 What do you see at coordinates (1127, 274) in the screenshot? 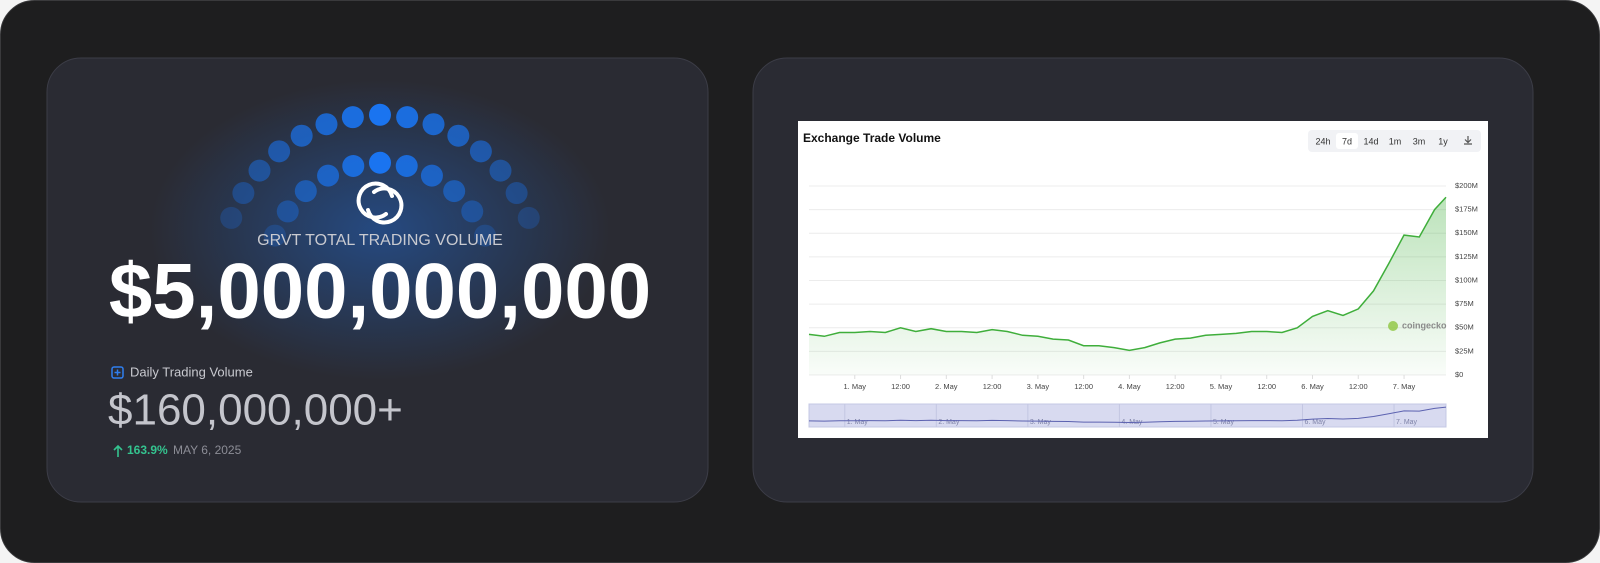
I see `line` at bounding box center [1127, 274].